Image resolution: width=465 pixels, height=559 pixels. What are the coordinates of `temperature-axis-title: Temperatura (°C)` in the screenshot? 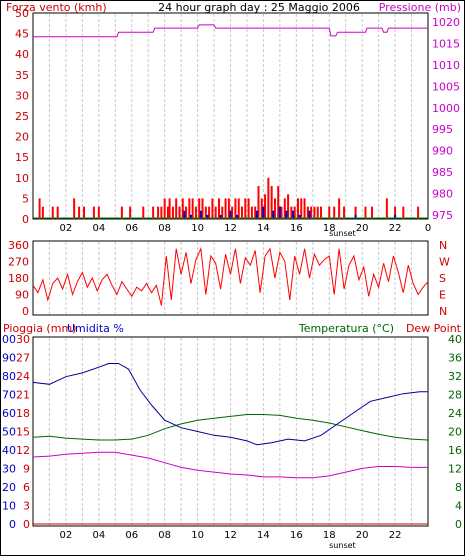 It's located at (346, 328).